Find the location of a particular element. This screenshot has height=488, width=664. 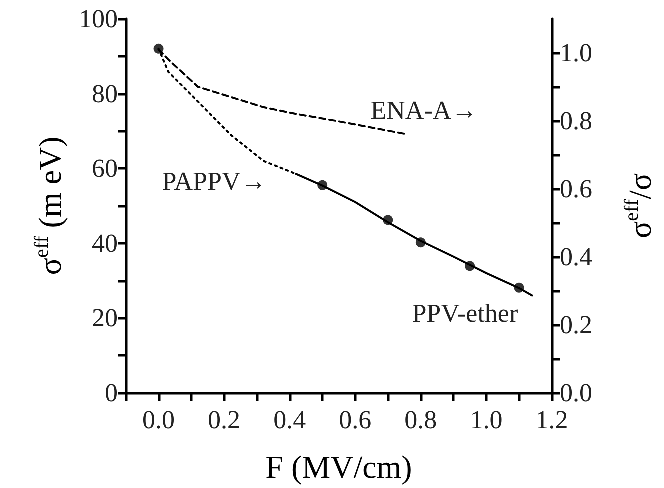

y-tick-label: 20 is located at coordinates (105, 318).